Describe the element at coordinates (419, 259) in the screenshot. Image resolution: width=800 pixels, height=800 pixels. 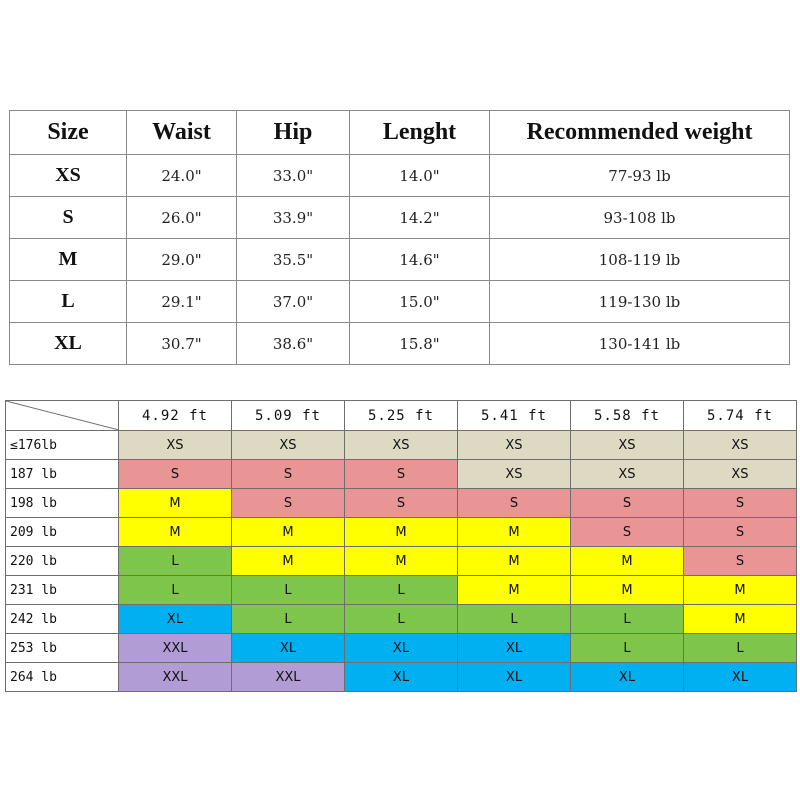
I see `length-cell: 14.6"` at that location.